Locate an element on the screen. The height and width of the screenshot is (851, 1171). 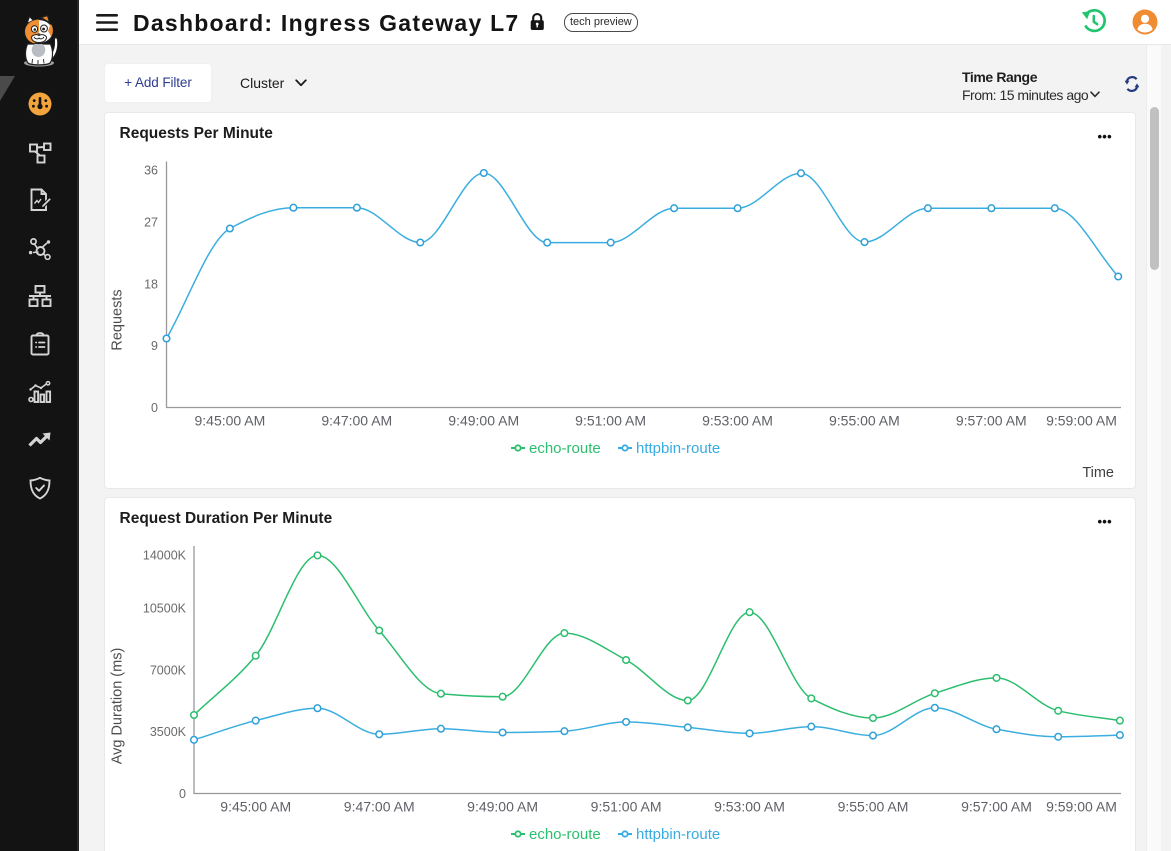
svg-text: Time is located at coordinates (1098, 473).